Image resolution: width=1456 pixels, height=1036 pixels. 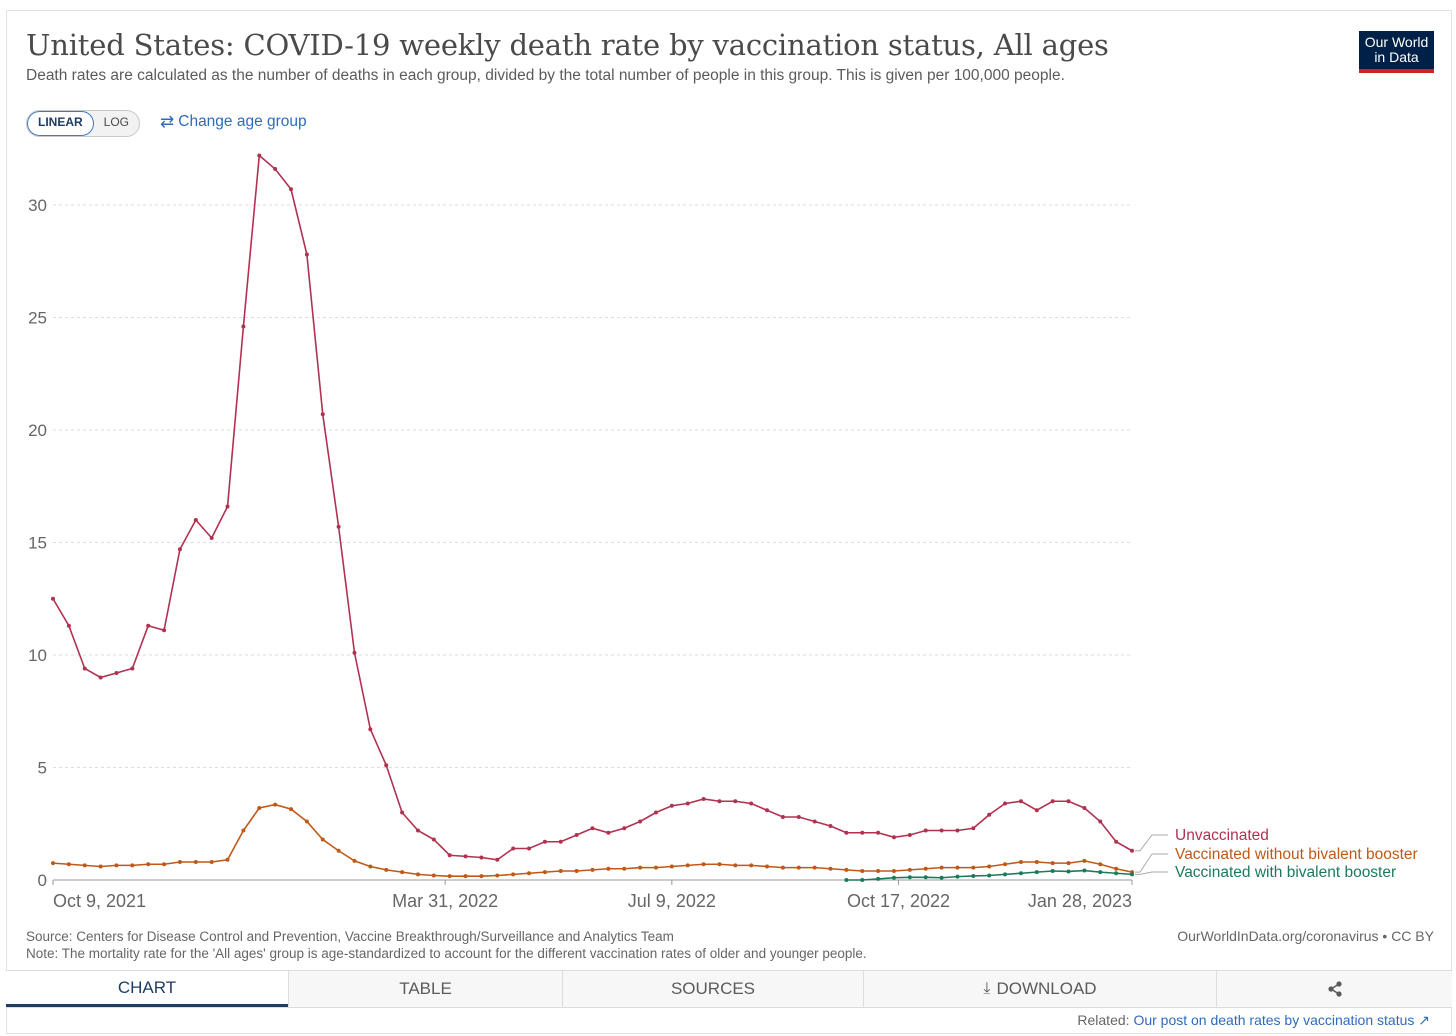 What do you see at coordinates (42, 768) in the screenshot?
I see `y-tick-label: 5` at bounding box center [42, 768].